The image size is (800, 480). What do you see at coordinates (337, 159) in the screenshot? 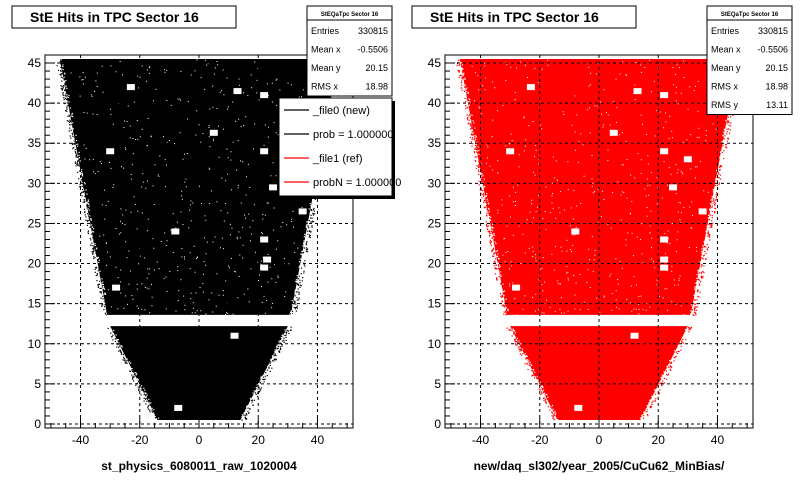
I see `legend-label-3: _file1 (ref)` at bounding box center [337, 159].